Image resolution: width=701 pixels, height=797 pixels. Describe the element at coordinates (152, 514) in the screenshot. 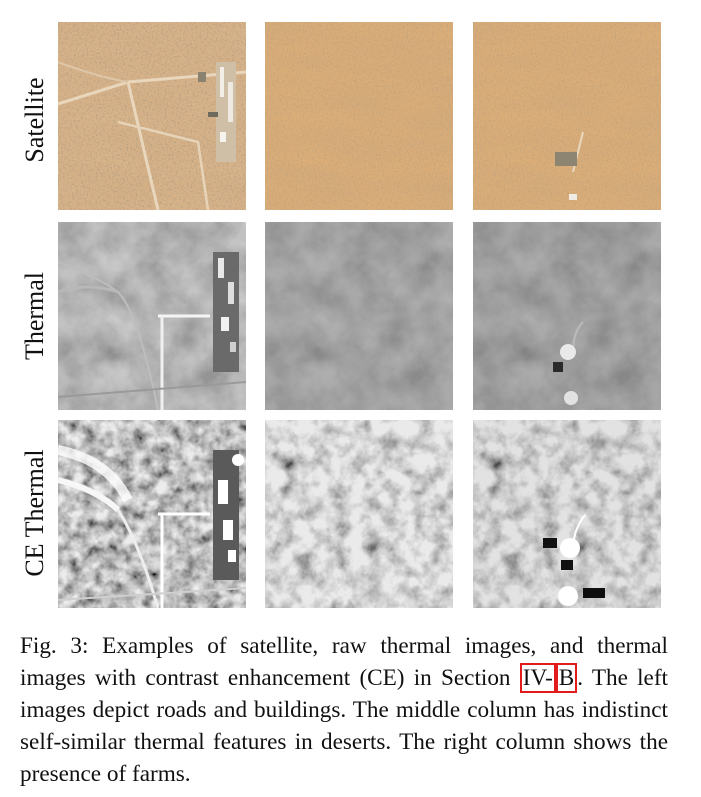

I see `ce-thermal-image-roads-buildings` at that location.